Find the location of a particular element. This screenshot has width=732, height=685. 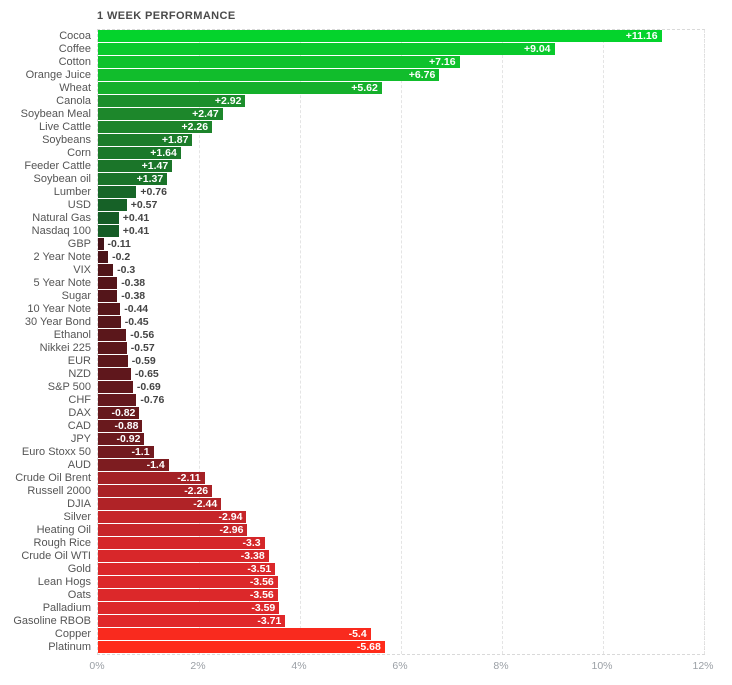

row-label: GBP is located at coordinates (79, 244).